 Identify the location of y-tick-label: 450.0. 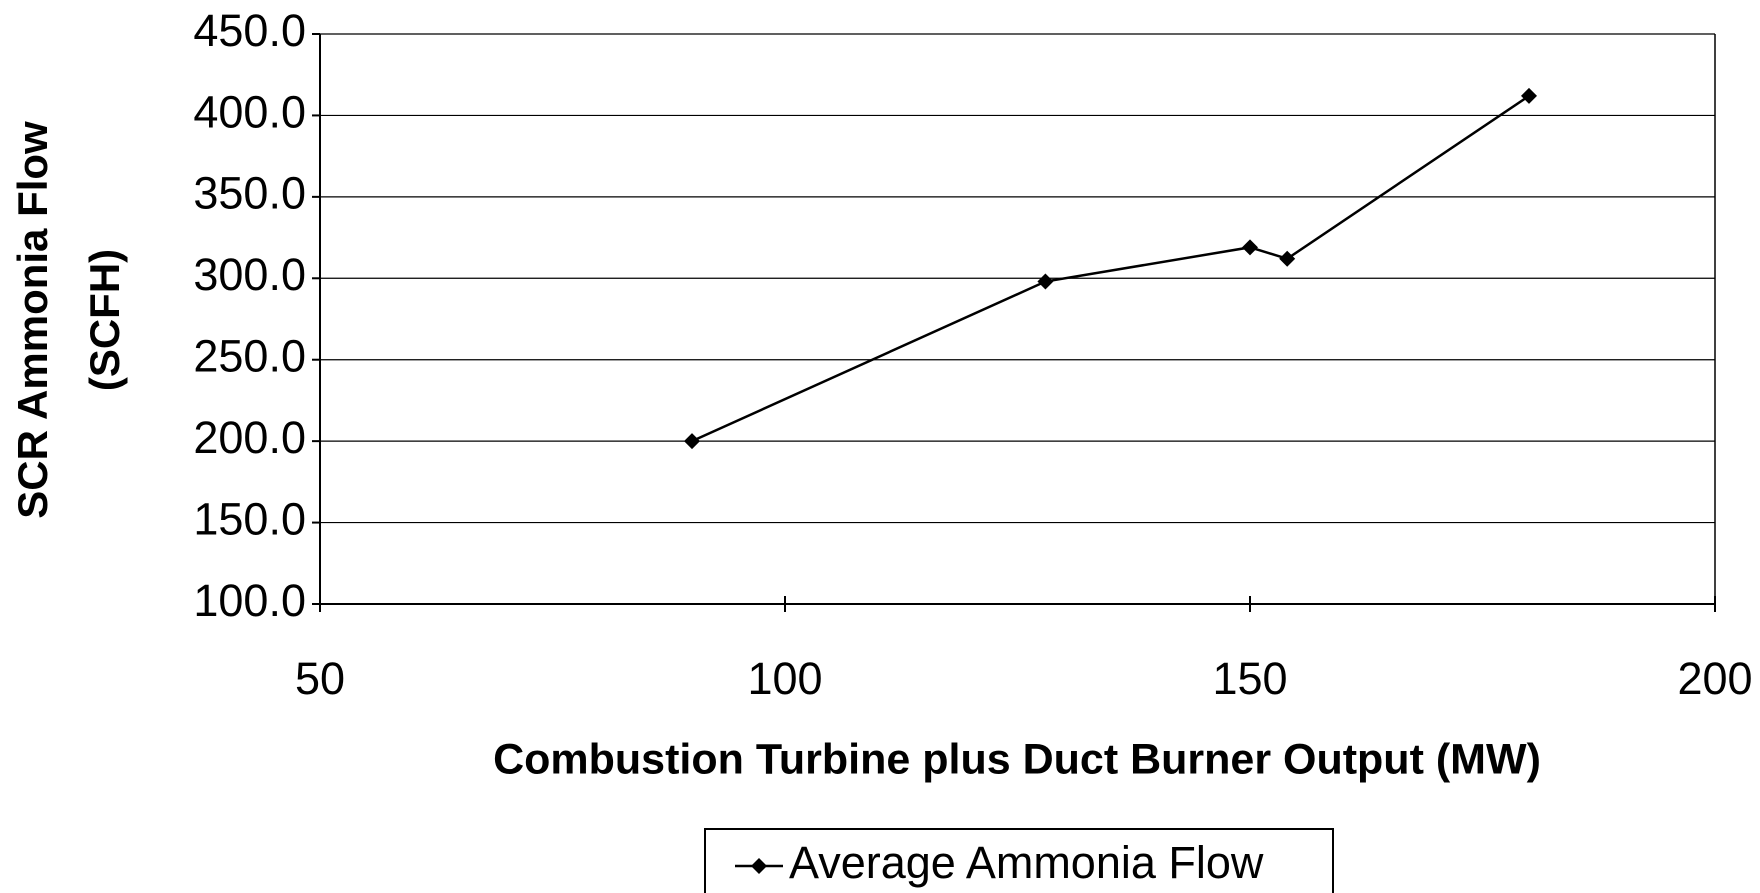
(249, 30).